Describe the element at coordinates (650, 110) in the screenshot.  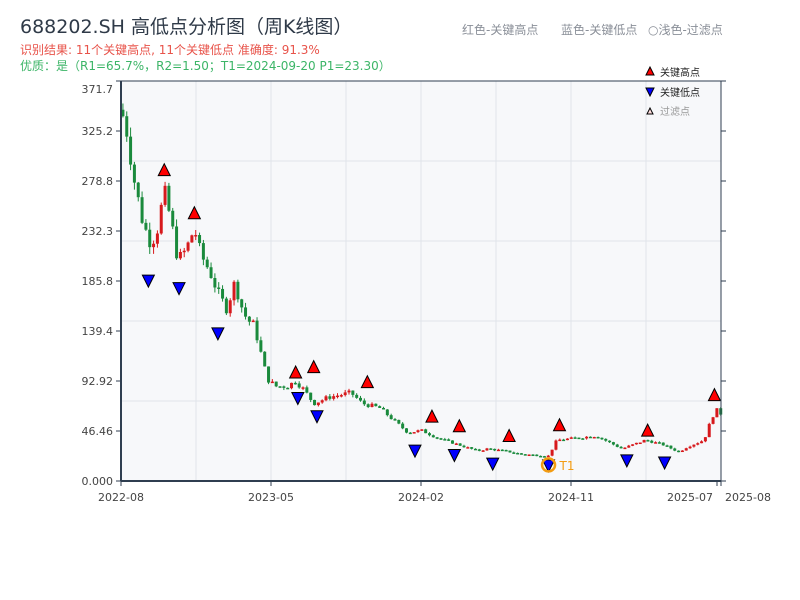
I see `legend-filtered-icon` at that location.